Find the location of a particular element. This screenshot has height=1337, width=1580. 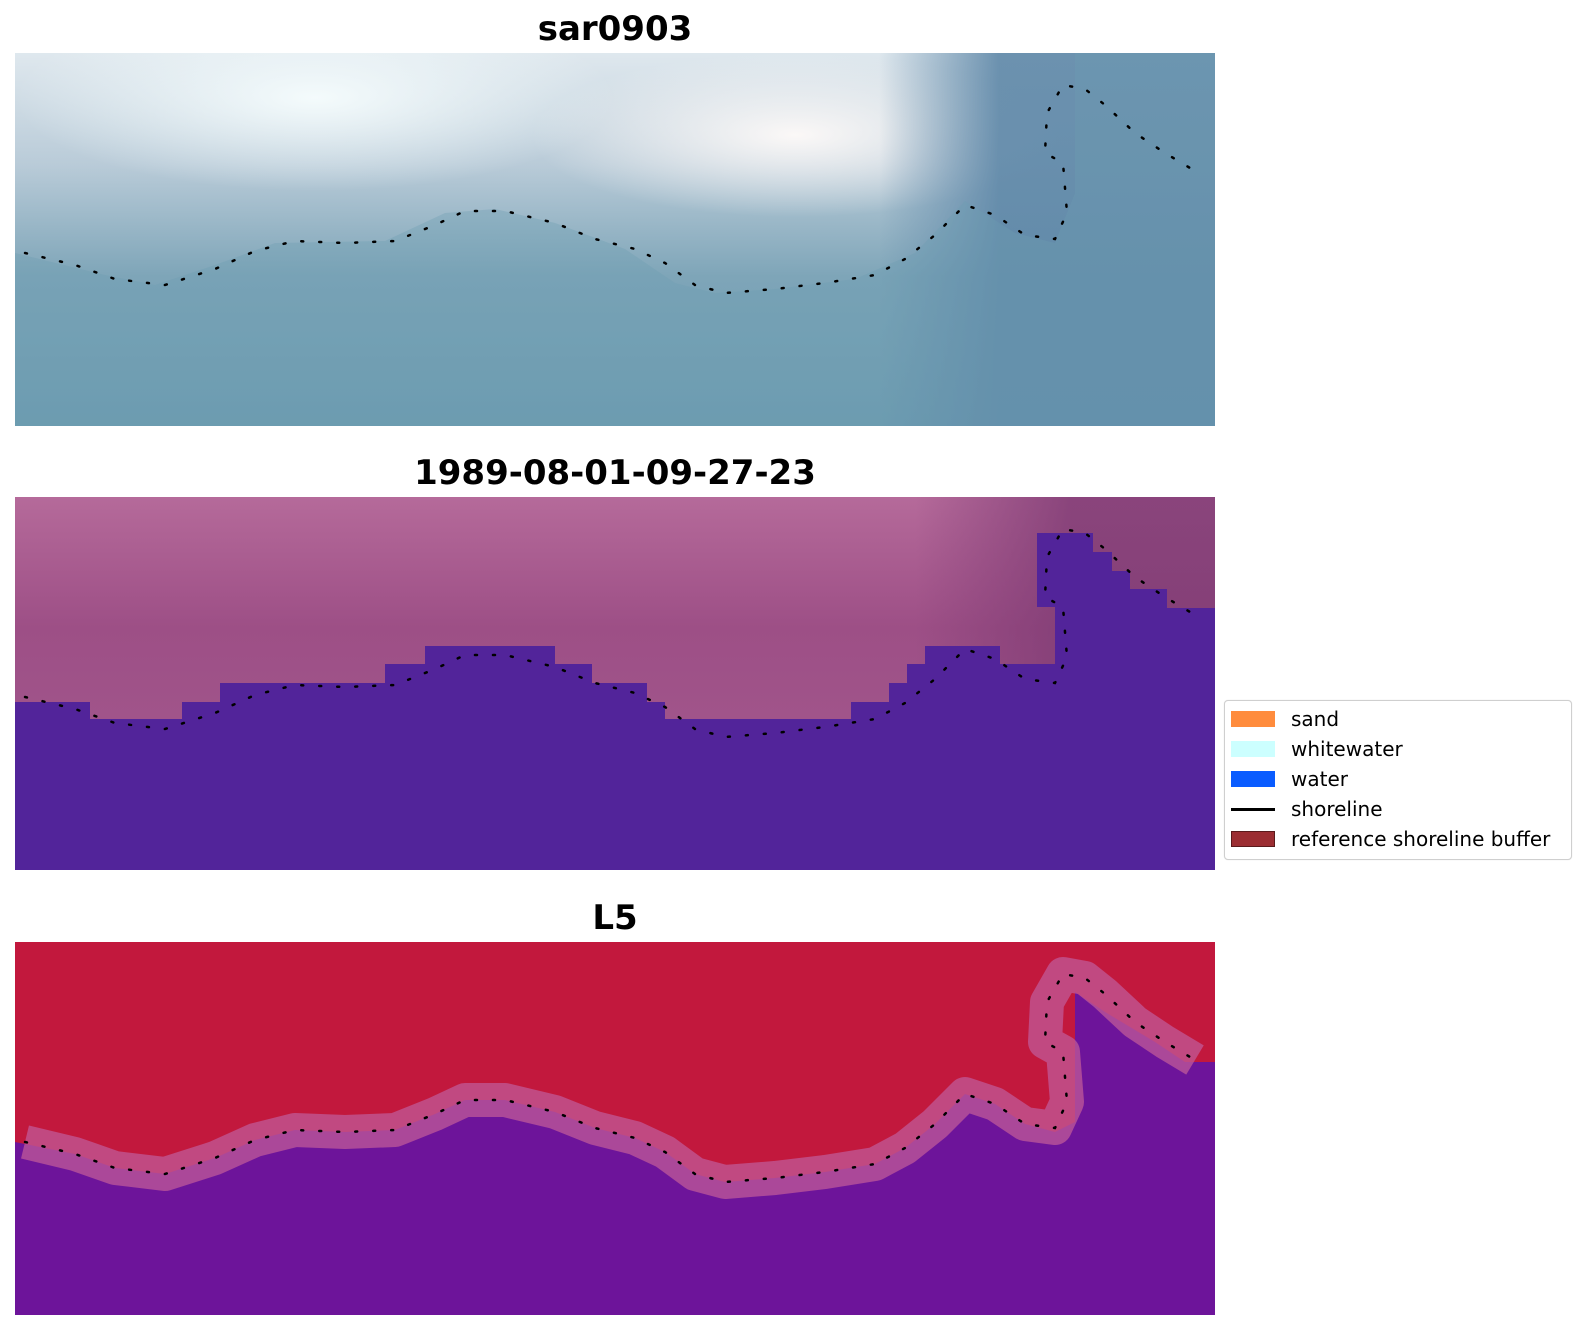

water-swatch is located at coordinates (1253, 779).